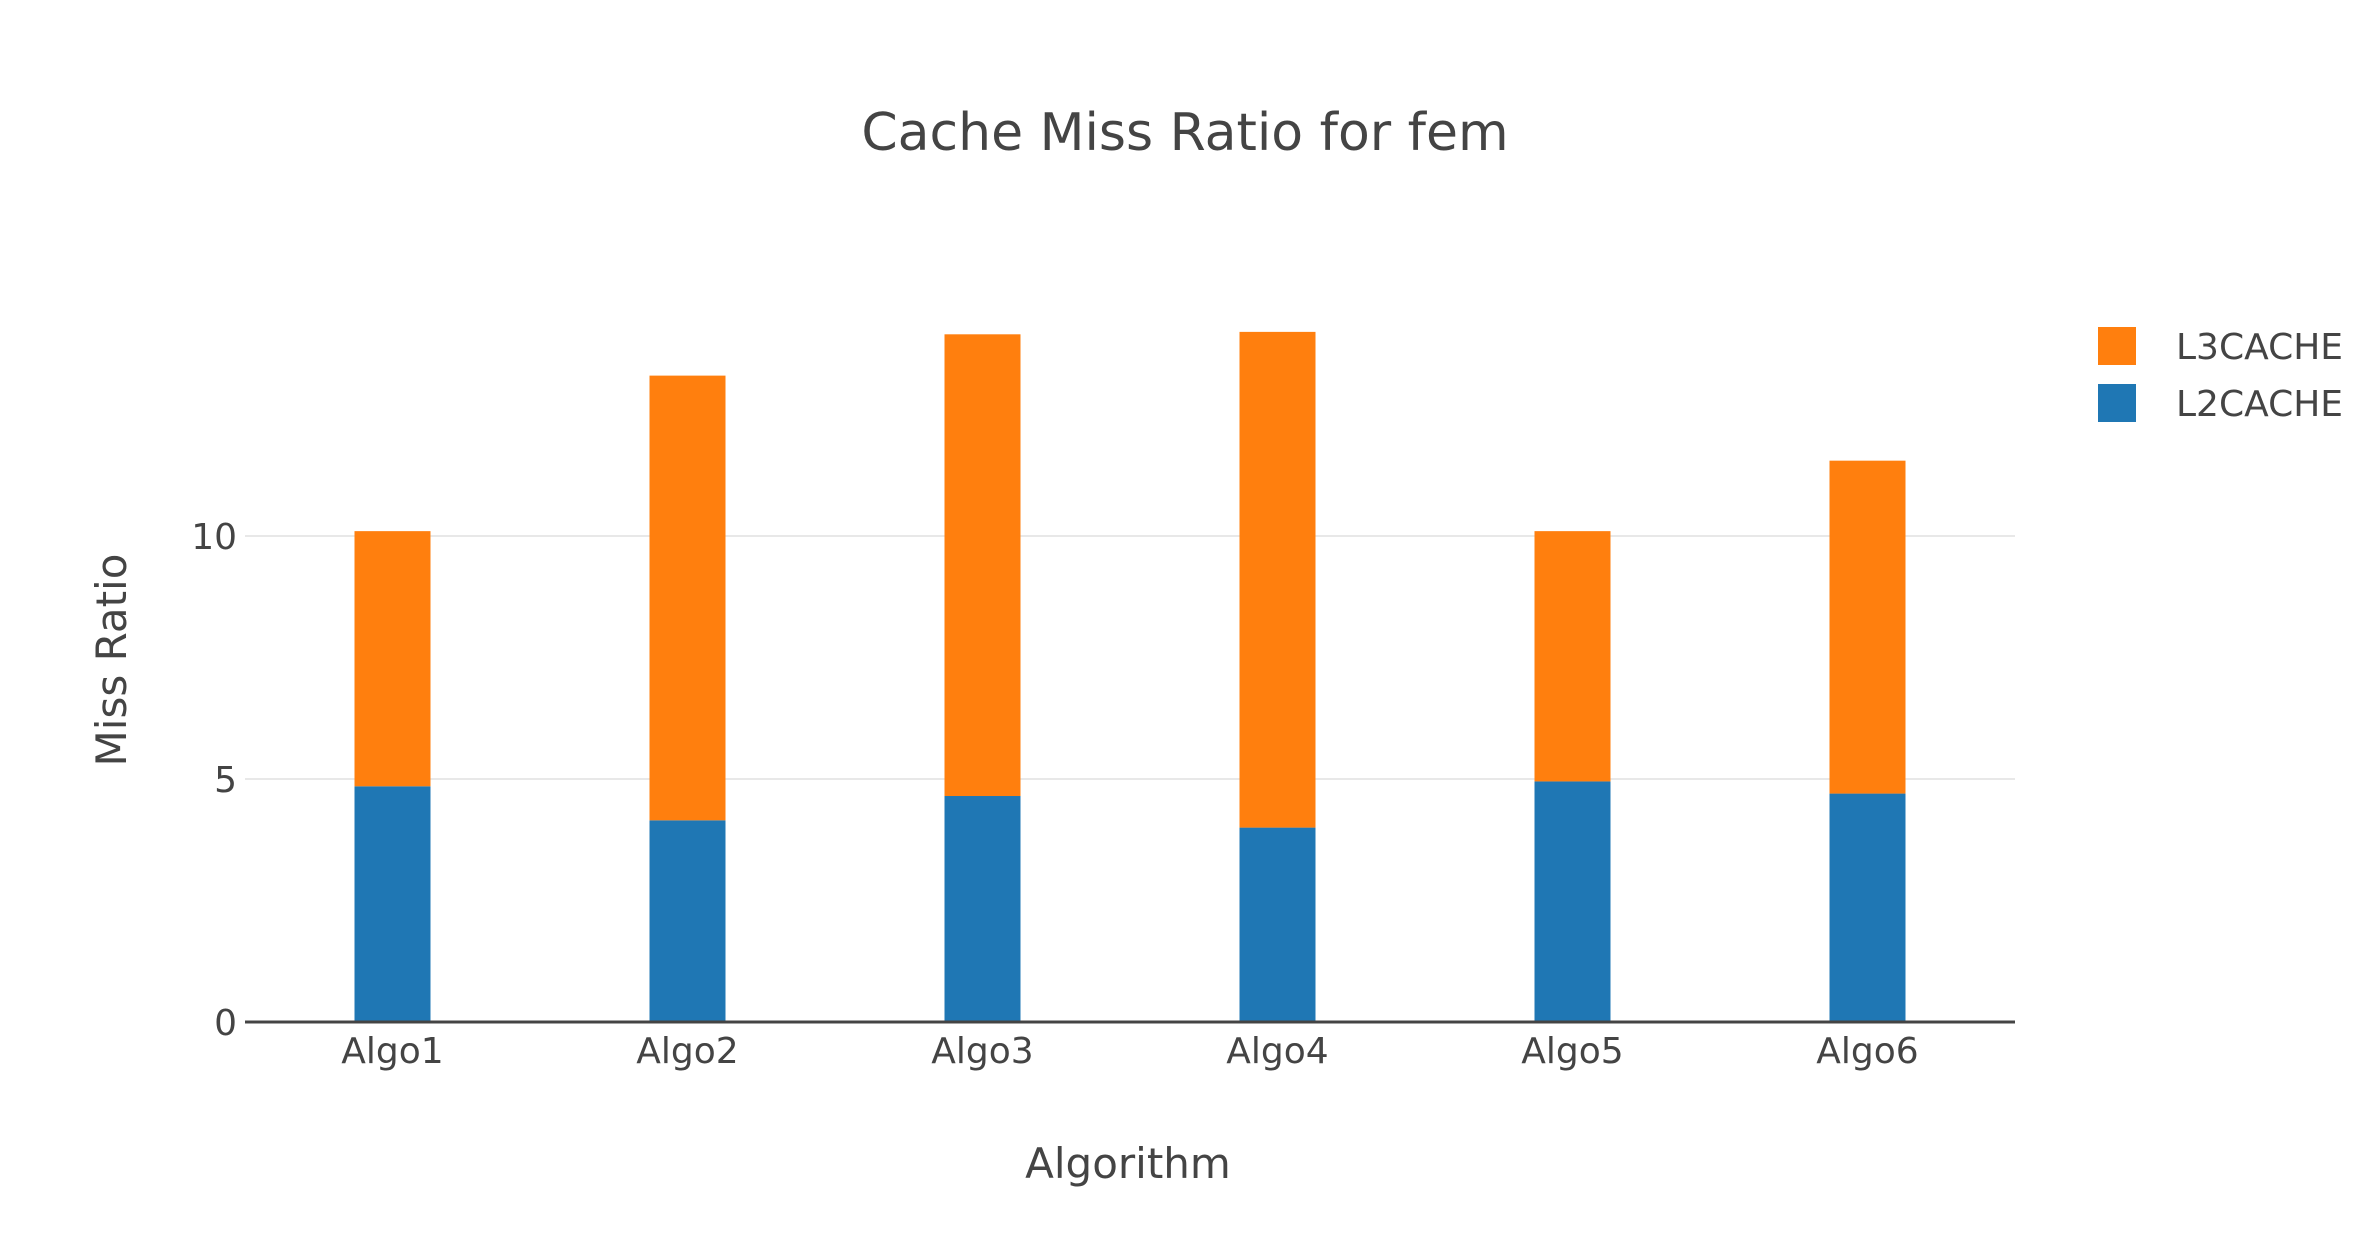  Describe the element at coordinates (982, 909) in the screenshot. I see `bar-l2cache-algo3` at that location.